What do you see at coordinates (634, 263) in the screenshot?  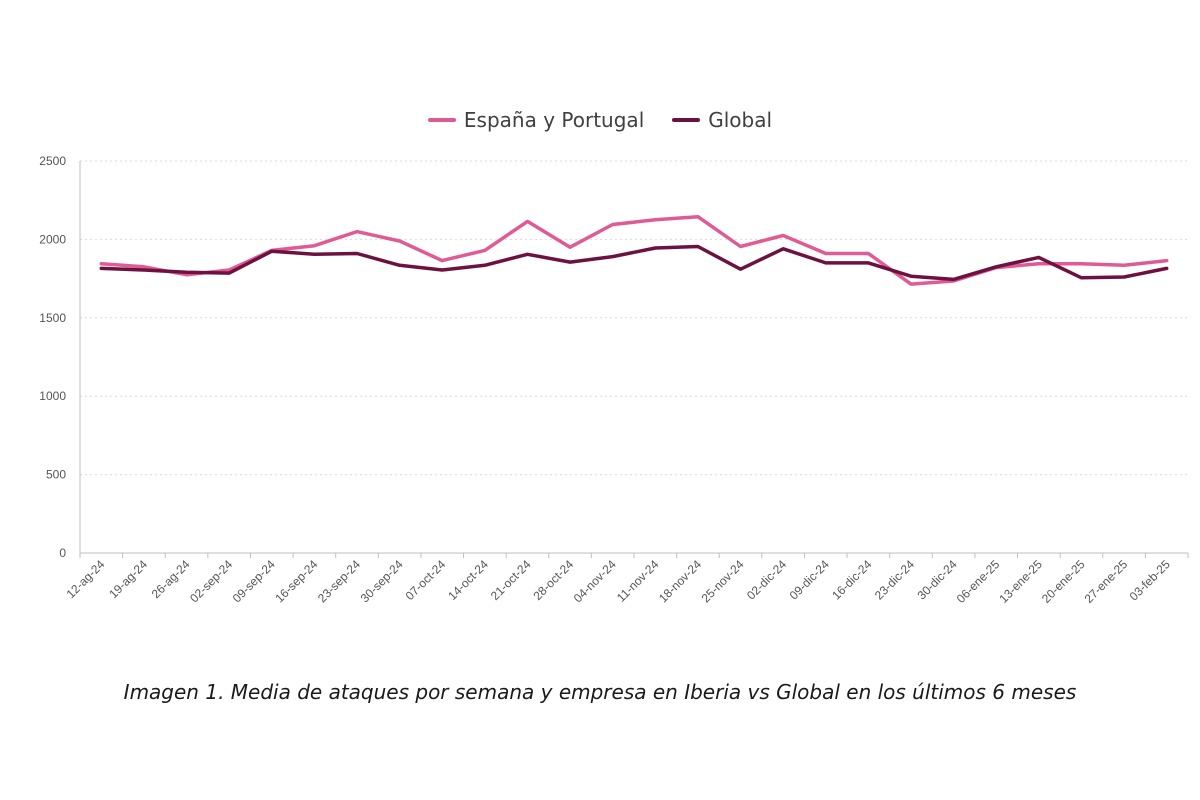 I see `series-line-global` at bounding box center [634, 263].